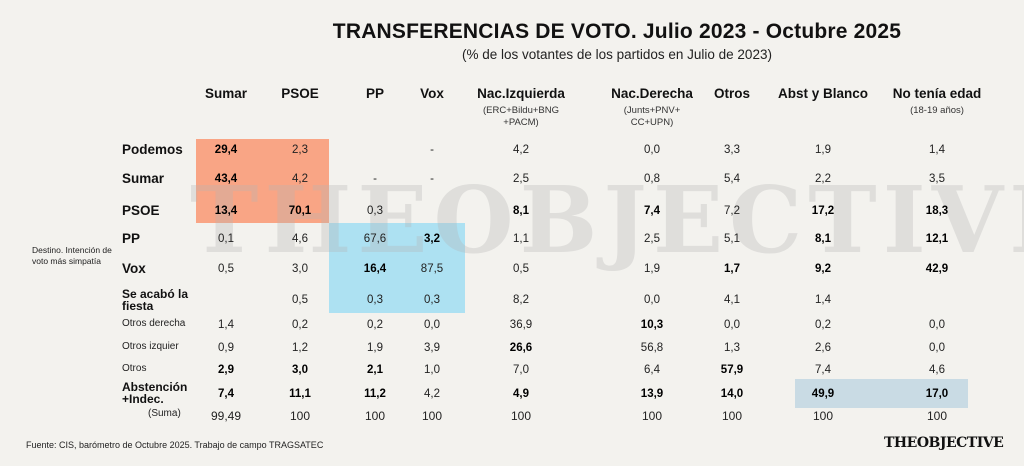 The height and width of the screenshot is (466, 1024). I want to click on column-header: Sumar, so click(226, 93).